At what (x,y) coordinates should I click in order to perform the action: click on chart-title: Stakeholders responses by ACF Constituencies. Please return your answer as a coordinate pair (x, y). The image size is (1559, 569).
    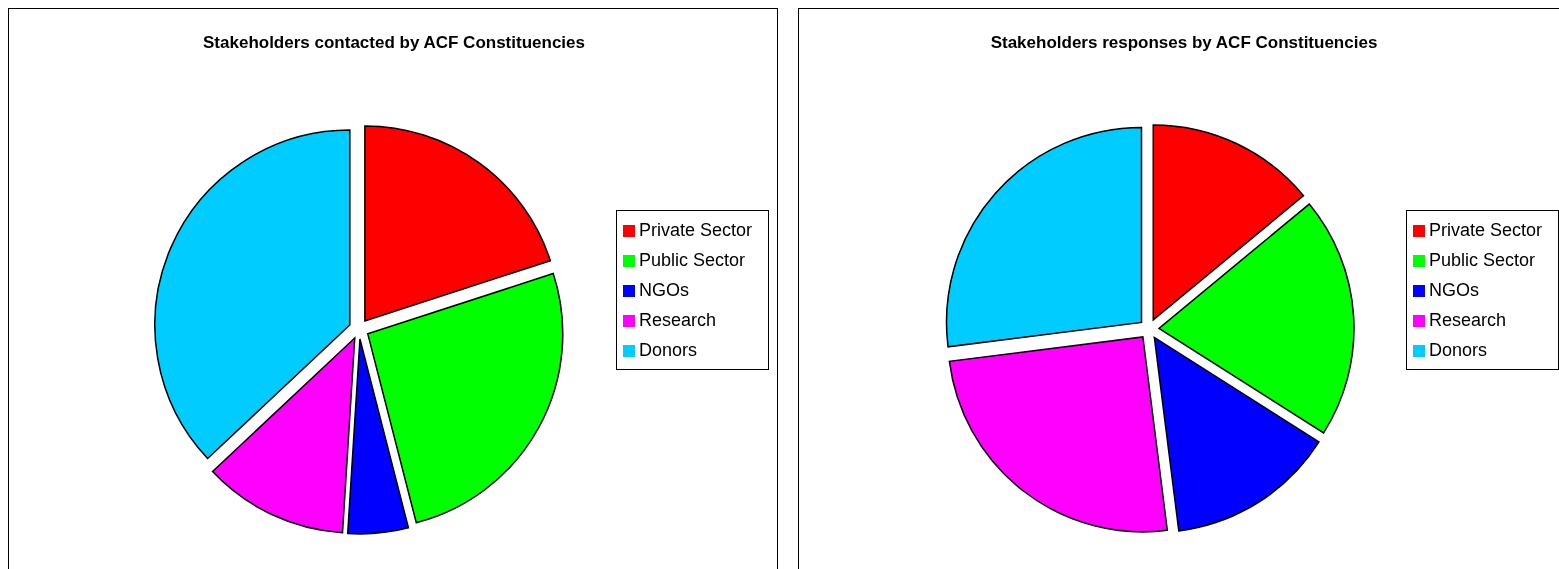
    Looking at the image, I should click on (1184, 43).